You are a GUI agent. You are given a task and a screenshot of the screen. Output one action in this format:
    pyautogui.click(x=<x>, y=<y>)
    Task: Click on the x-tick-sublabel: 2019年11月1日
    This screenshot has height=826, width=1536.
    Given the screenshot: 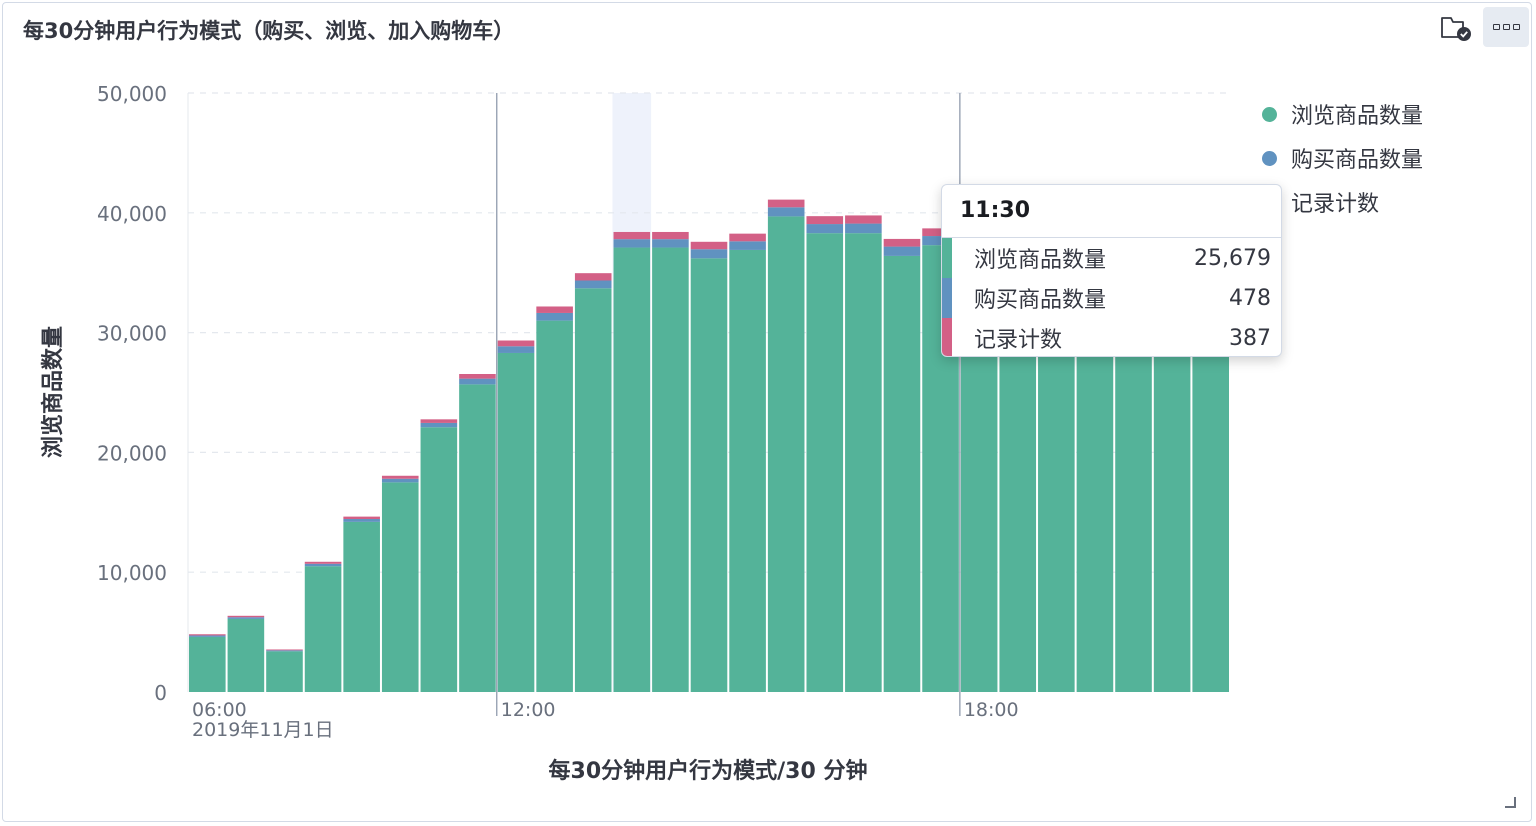 What is the action you would take?
    pyautogui.click(x=263, y=730)
    